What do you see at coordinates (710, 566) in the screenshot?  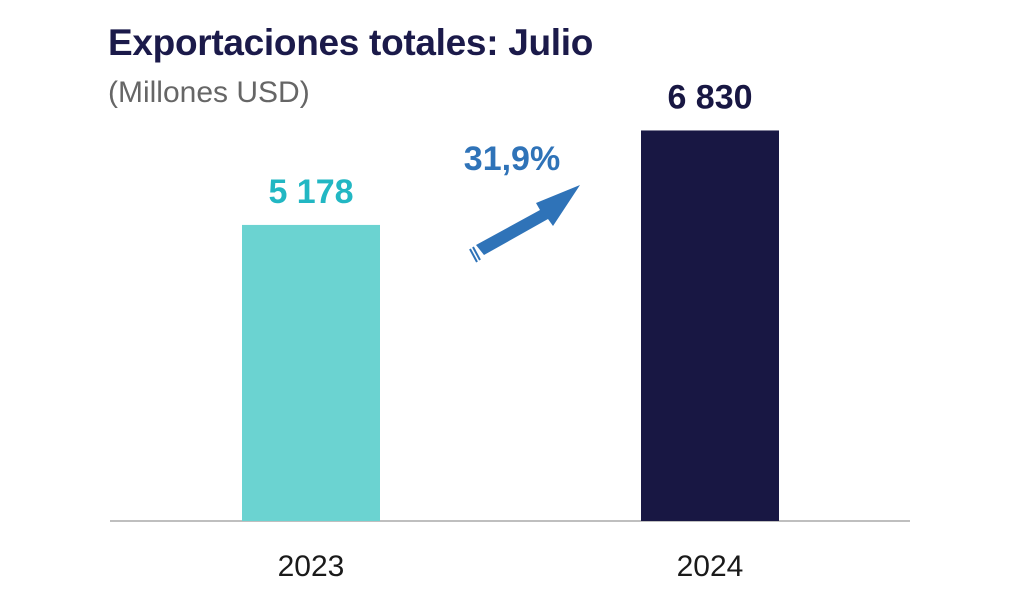 I see `x-tick-label-2024: 2024` at bounding box center [710, 566].